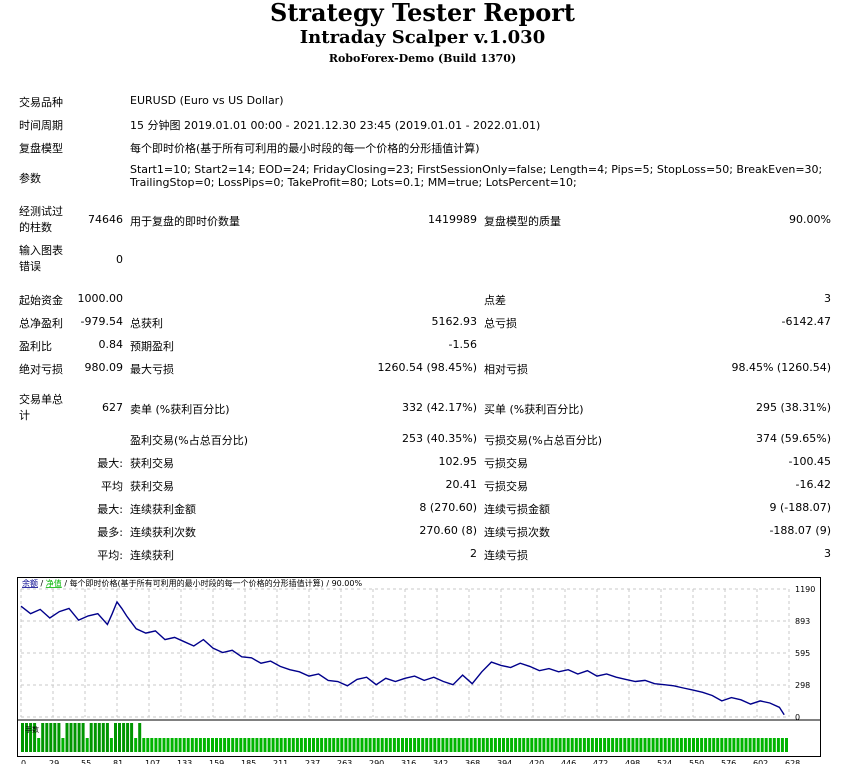 The height and width of the screenshot is (764, 845). What do you see at coordinates (427, 367) in the screenshot?
I see `max-dd-value: 1260.54 (98.45%)` at bounding box center [427, 367].